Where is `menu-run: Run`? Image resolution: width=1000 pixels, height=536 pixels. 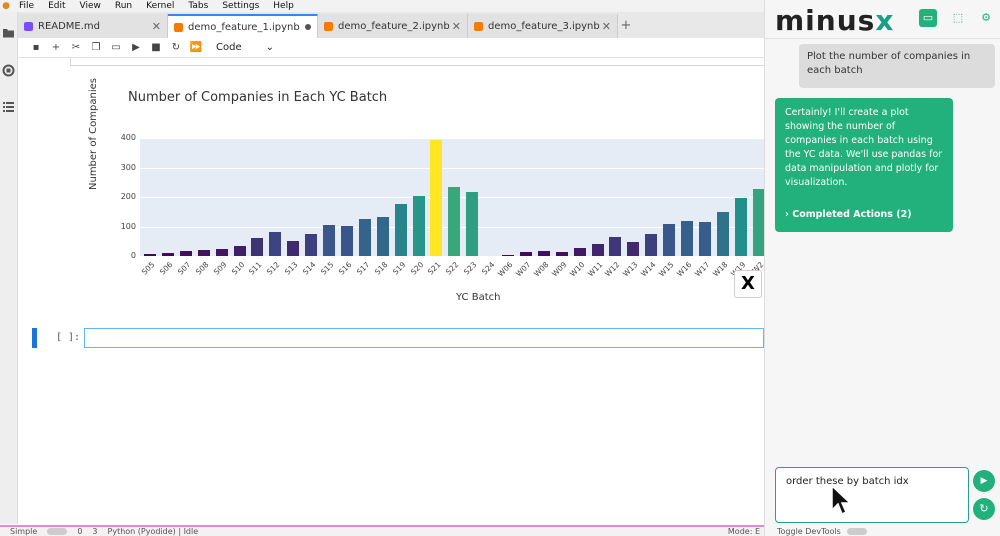
menu-run: Run is located at coordinates (123, 6).